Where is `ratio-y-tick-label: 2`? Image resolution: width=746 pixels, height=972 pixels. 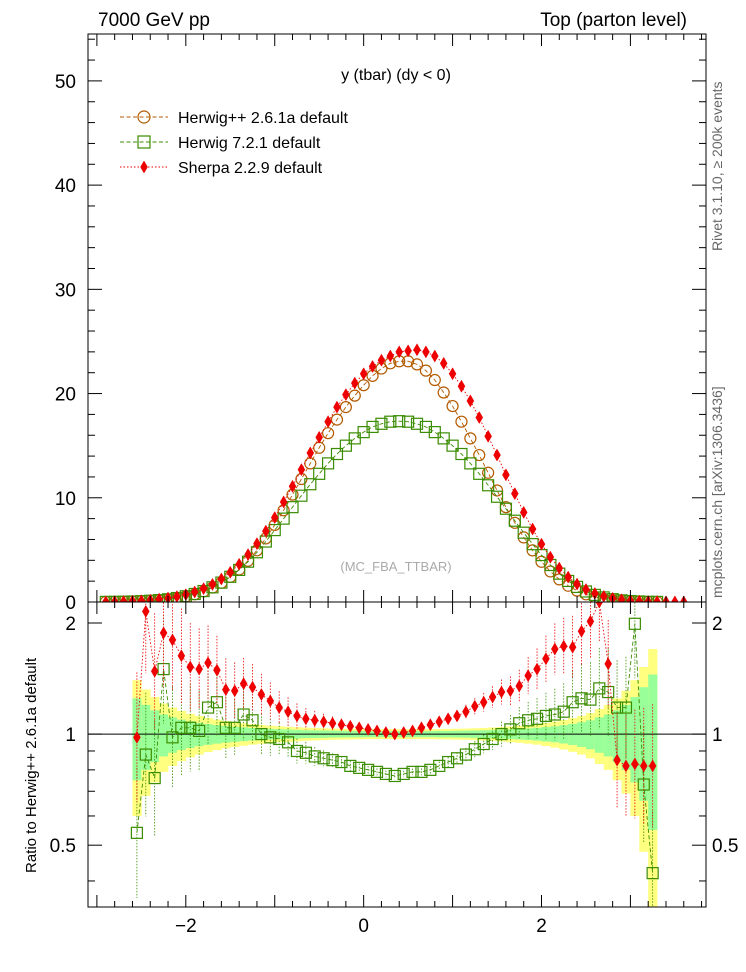 ratio-y-tick-label: 2 is located at coordinates (70, 624).